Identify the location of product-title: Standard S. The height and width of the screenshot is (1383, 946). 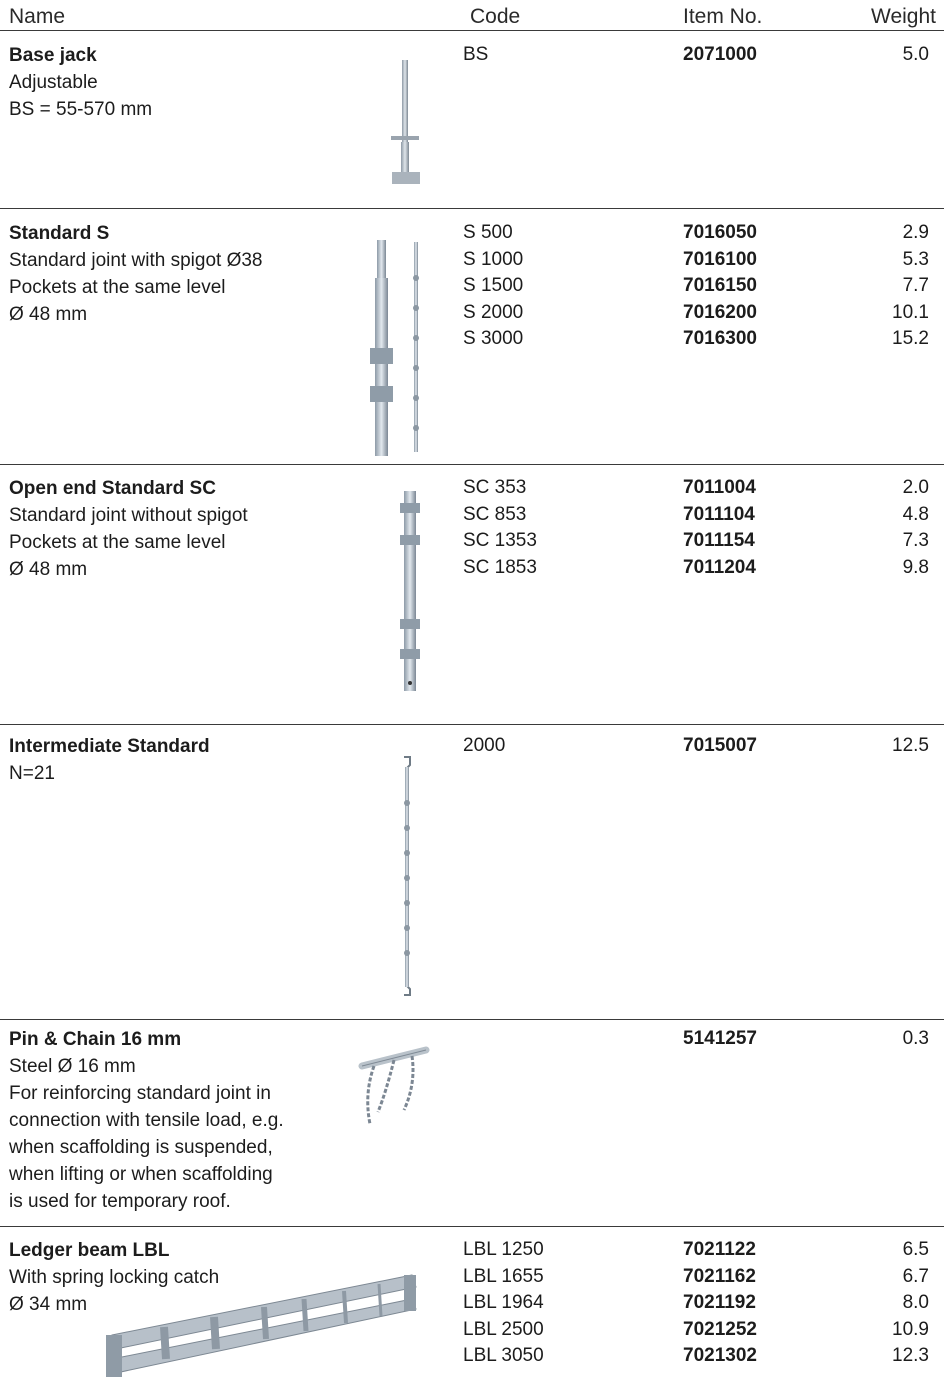
(59, 233).